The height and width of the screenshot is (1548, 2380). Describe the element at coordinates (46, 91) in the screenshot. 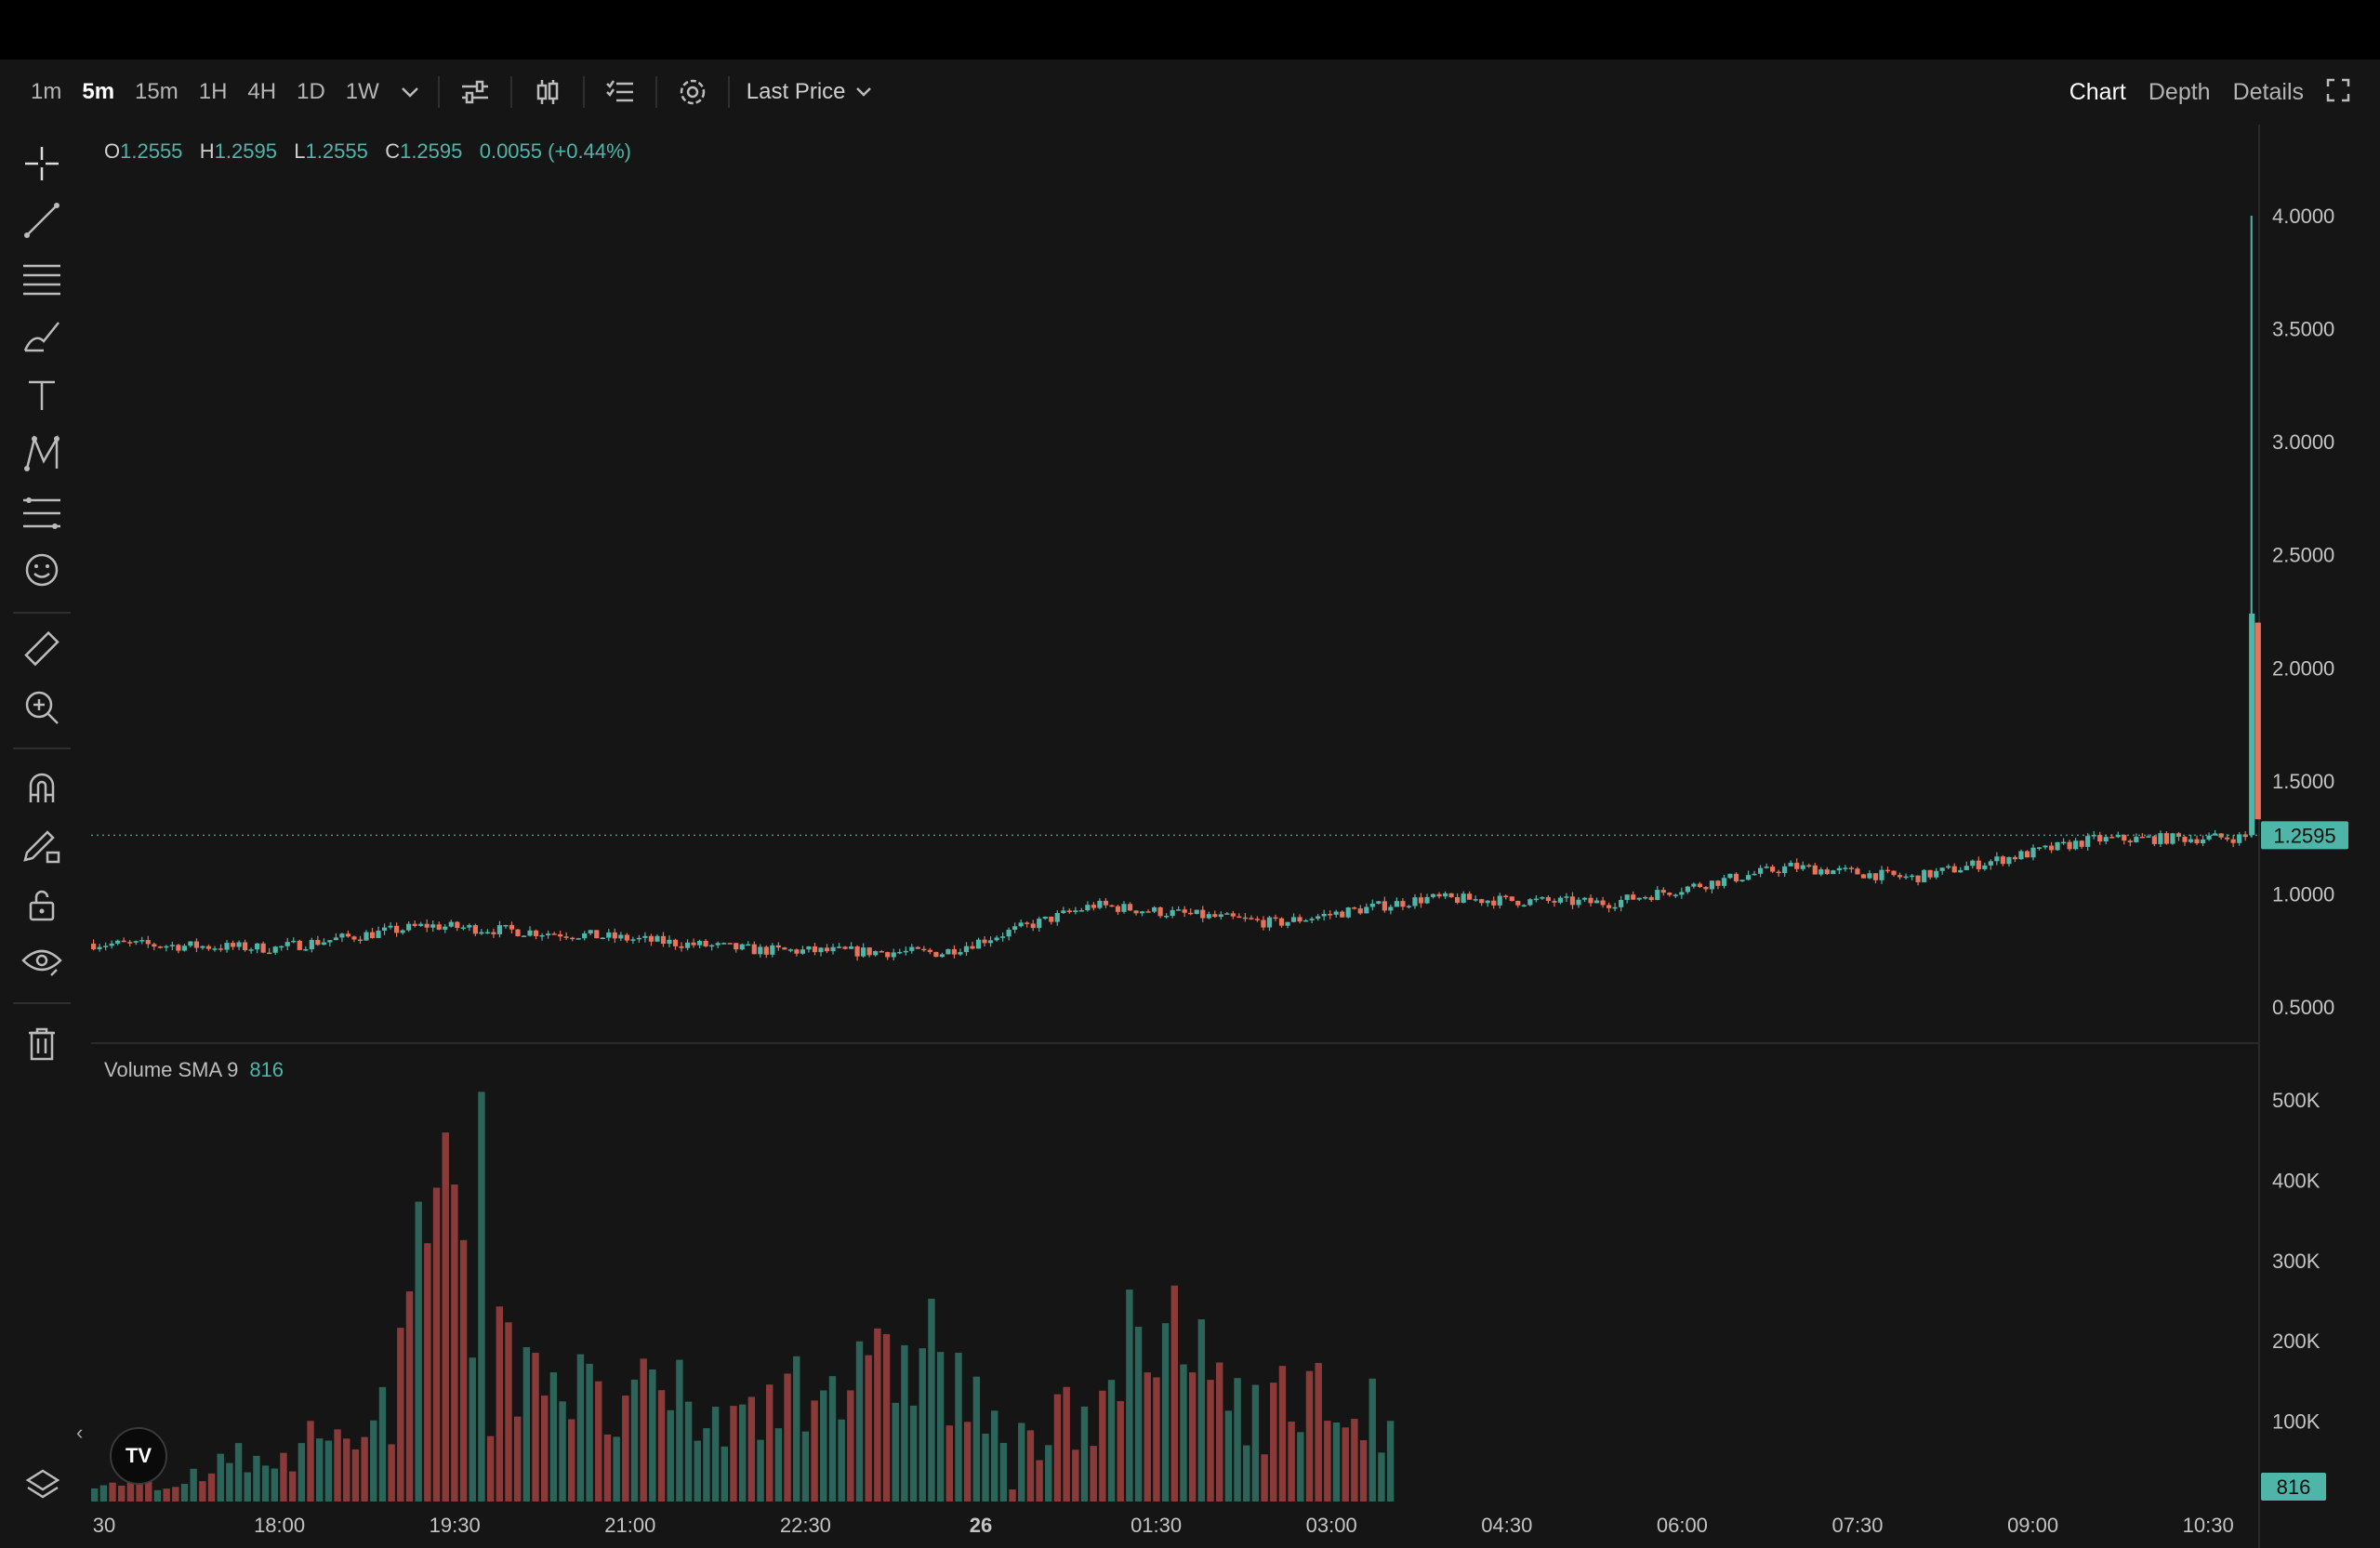

I see `timeframe-1m: 1m` at that location.